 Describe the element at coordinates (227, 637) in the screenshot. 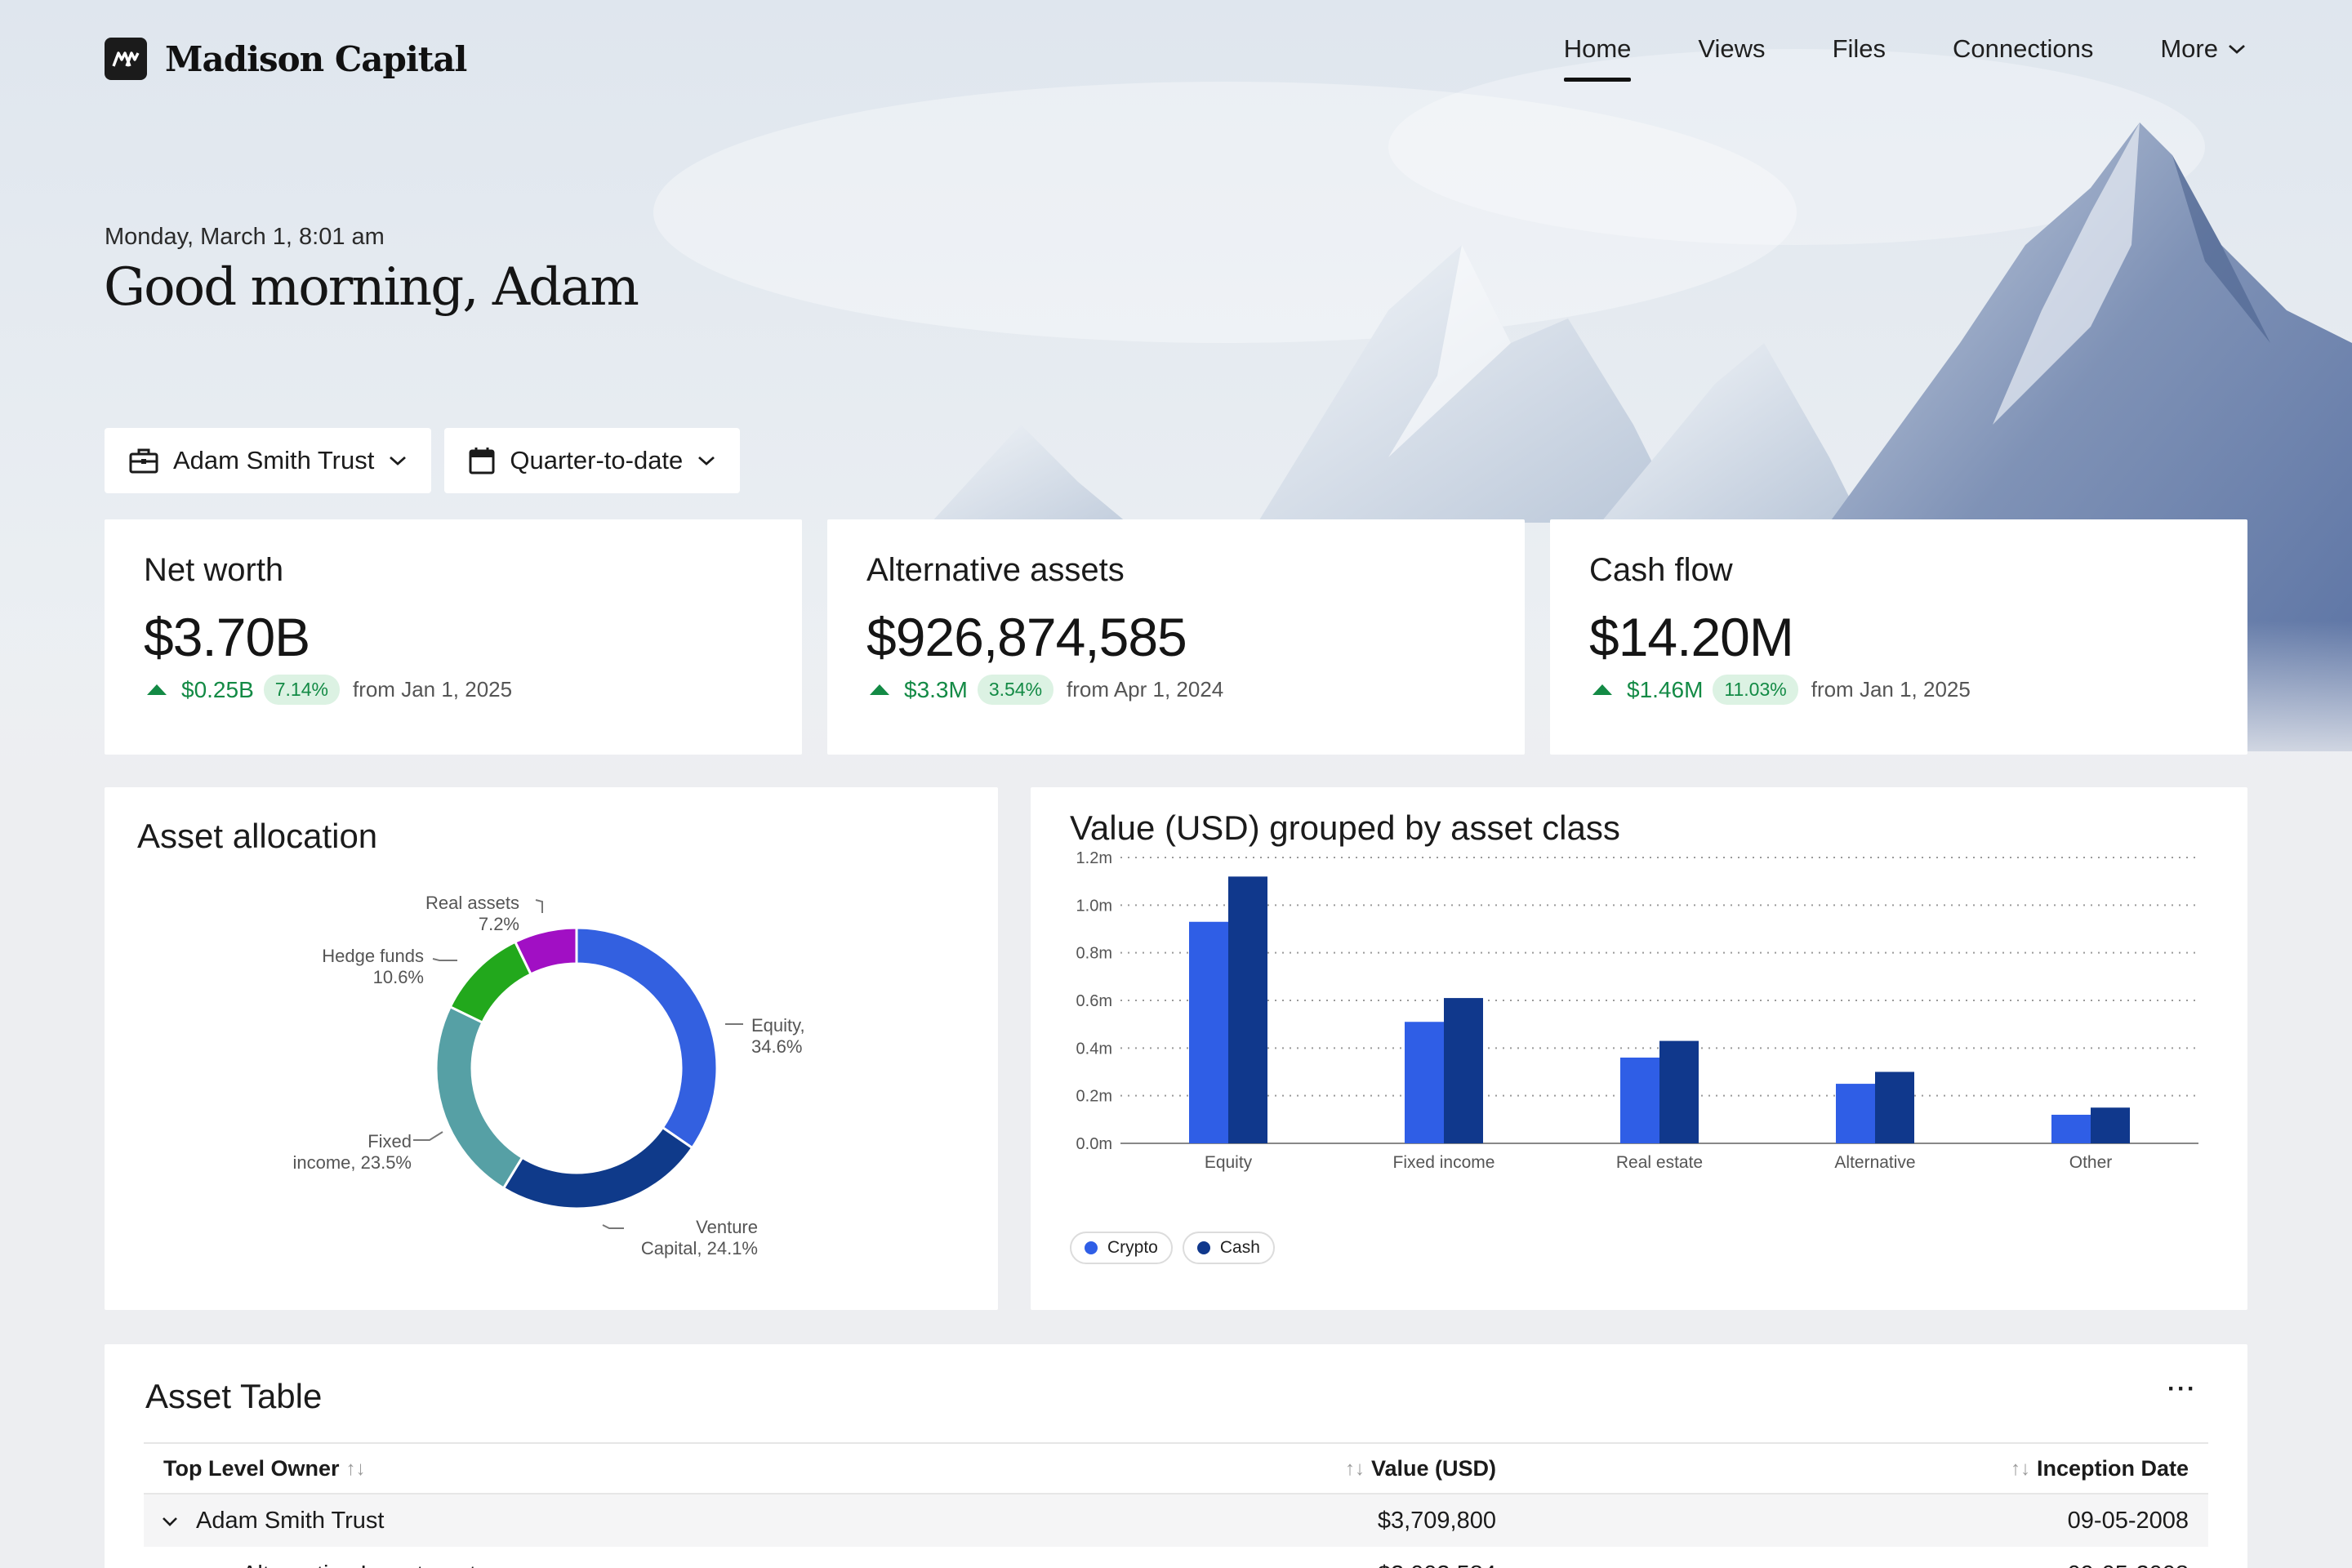

I see `metric-value: $3.70B` at that location.